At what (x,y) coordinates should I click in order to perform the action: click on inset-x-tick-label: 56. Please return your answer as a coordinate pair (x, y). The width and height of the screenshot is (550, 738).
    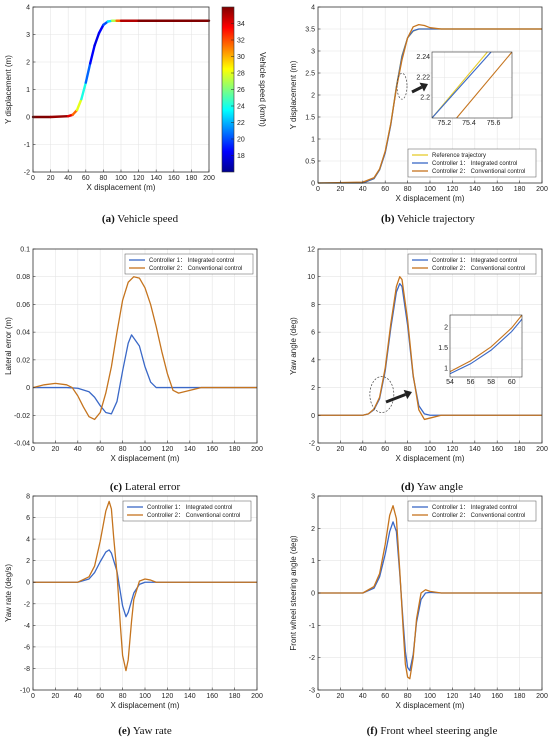
    Looking at the image, I should click on (471, 382).